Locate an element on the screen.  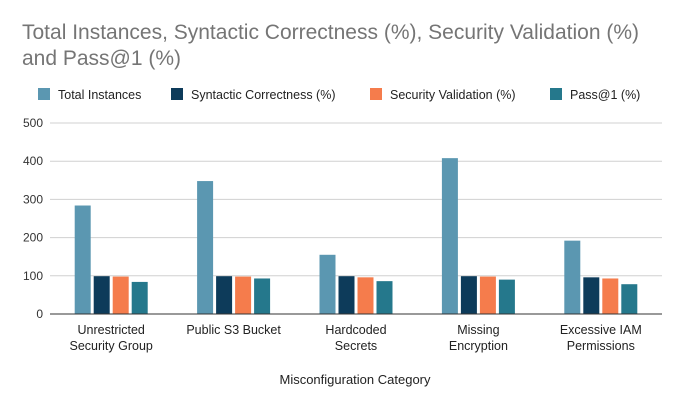
x-tick-label: Encryption is located at coordinates (478, 346).